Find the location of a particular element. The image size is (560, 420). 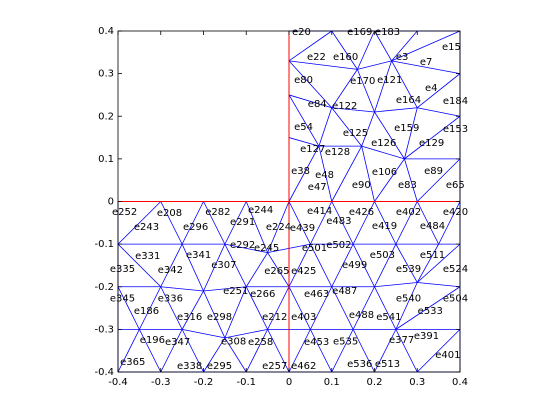

element-label: e463 is located at coordinates (316, 294).